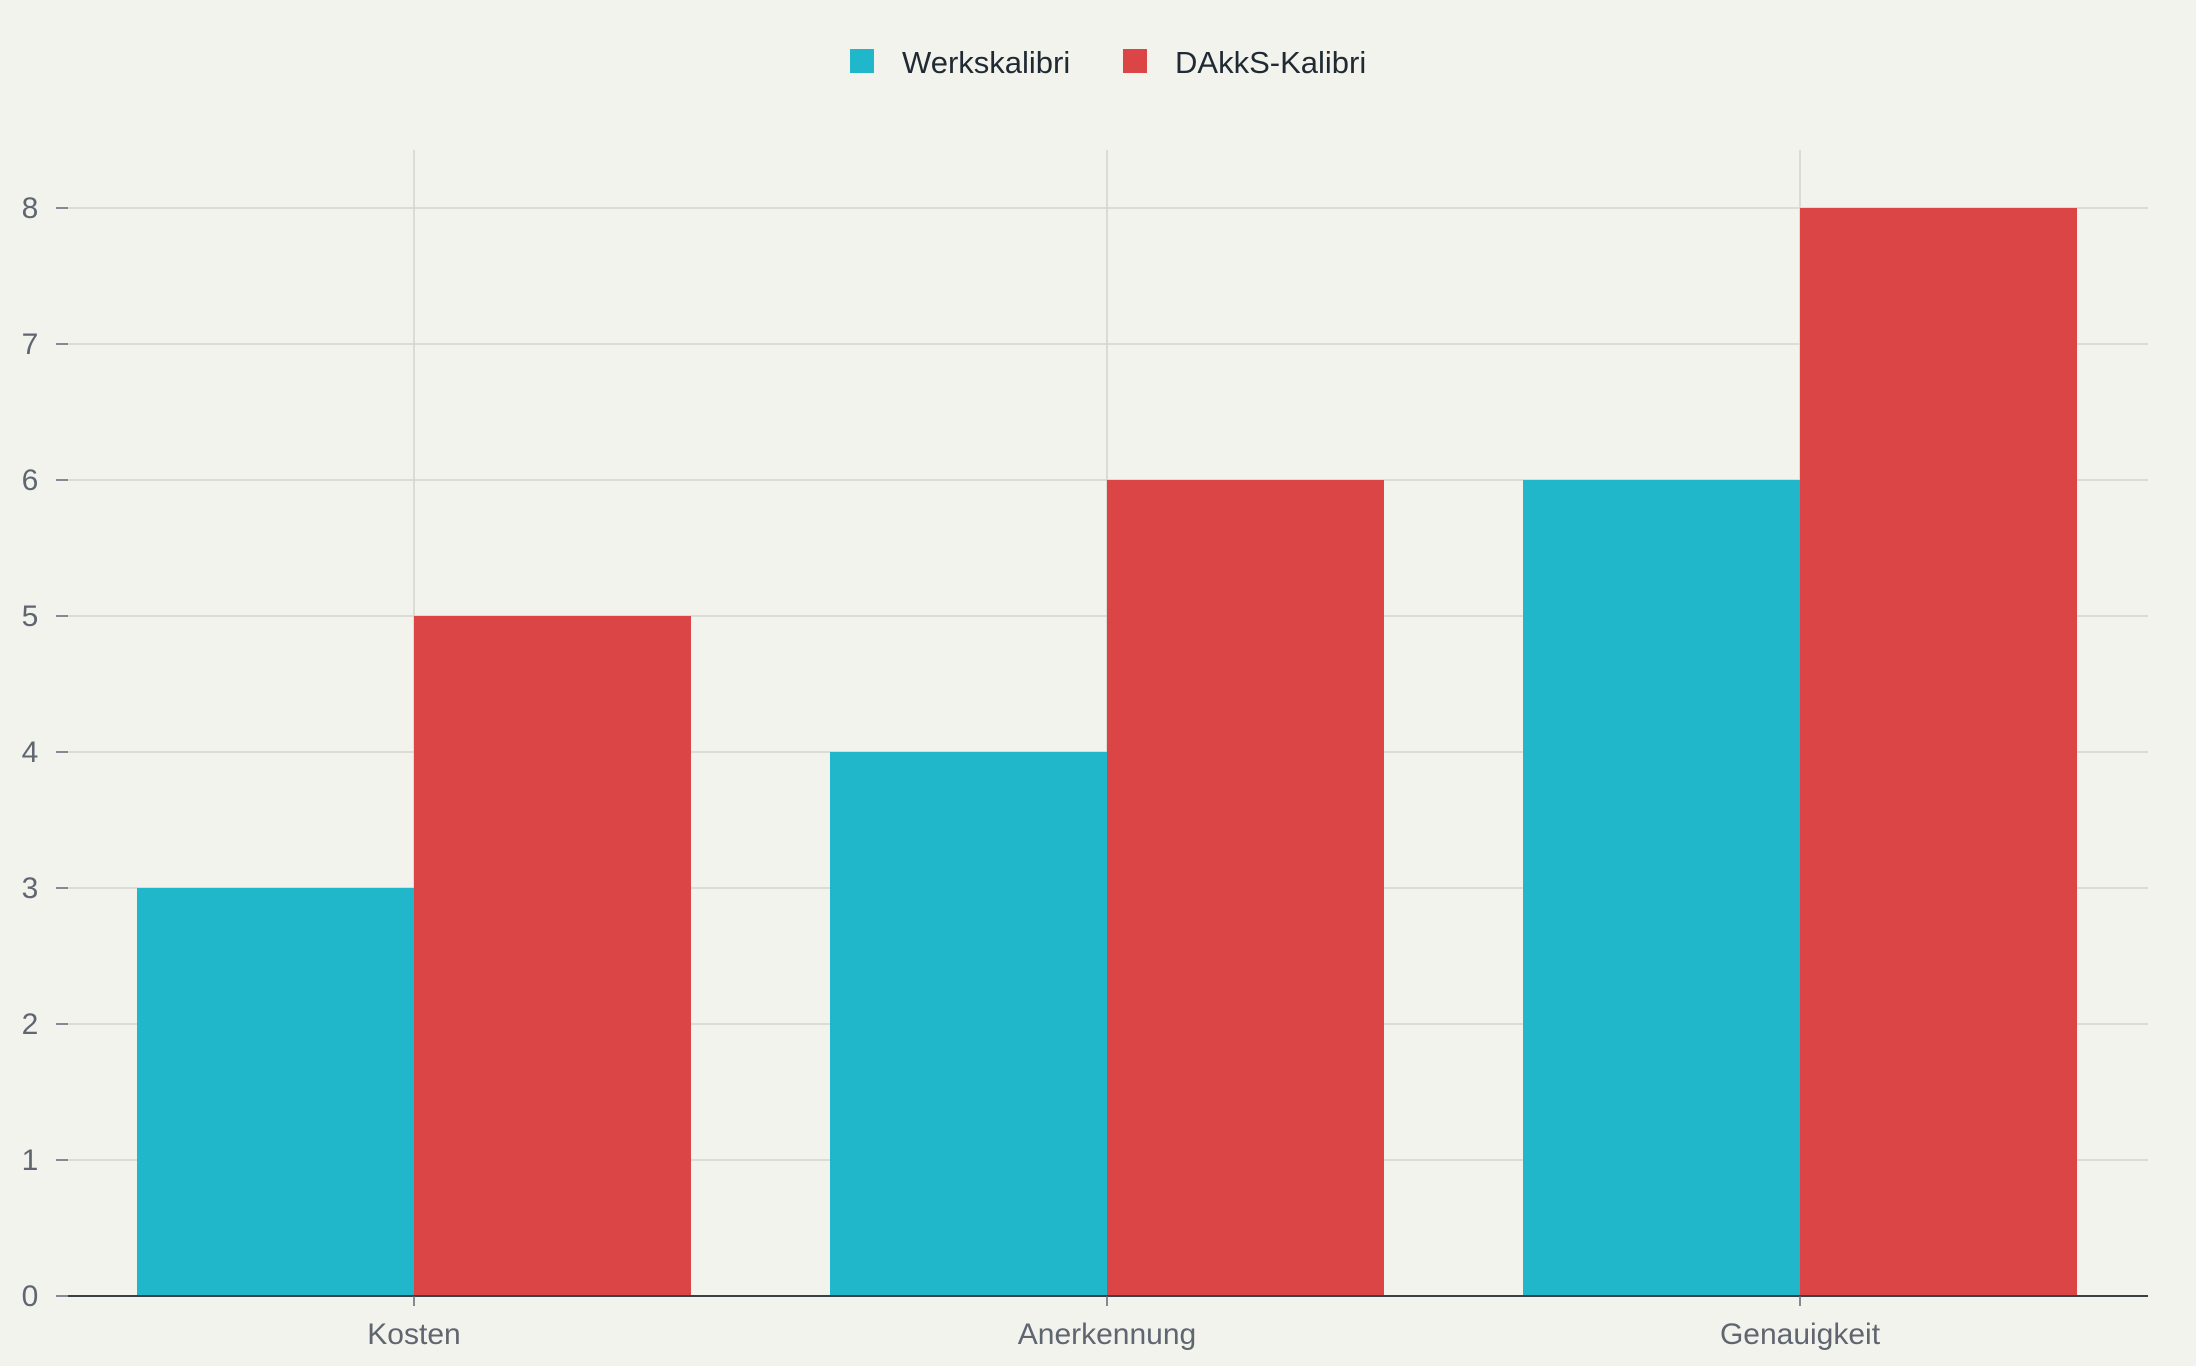 The height and width of the screenshot is (1366, 2196). What do you see at coordinates (30, 752) in the screenshot?
I see `y-tick-label: 4` at bounding box center [30, 752].